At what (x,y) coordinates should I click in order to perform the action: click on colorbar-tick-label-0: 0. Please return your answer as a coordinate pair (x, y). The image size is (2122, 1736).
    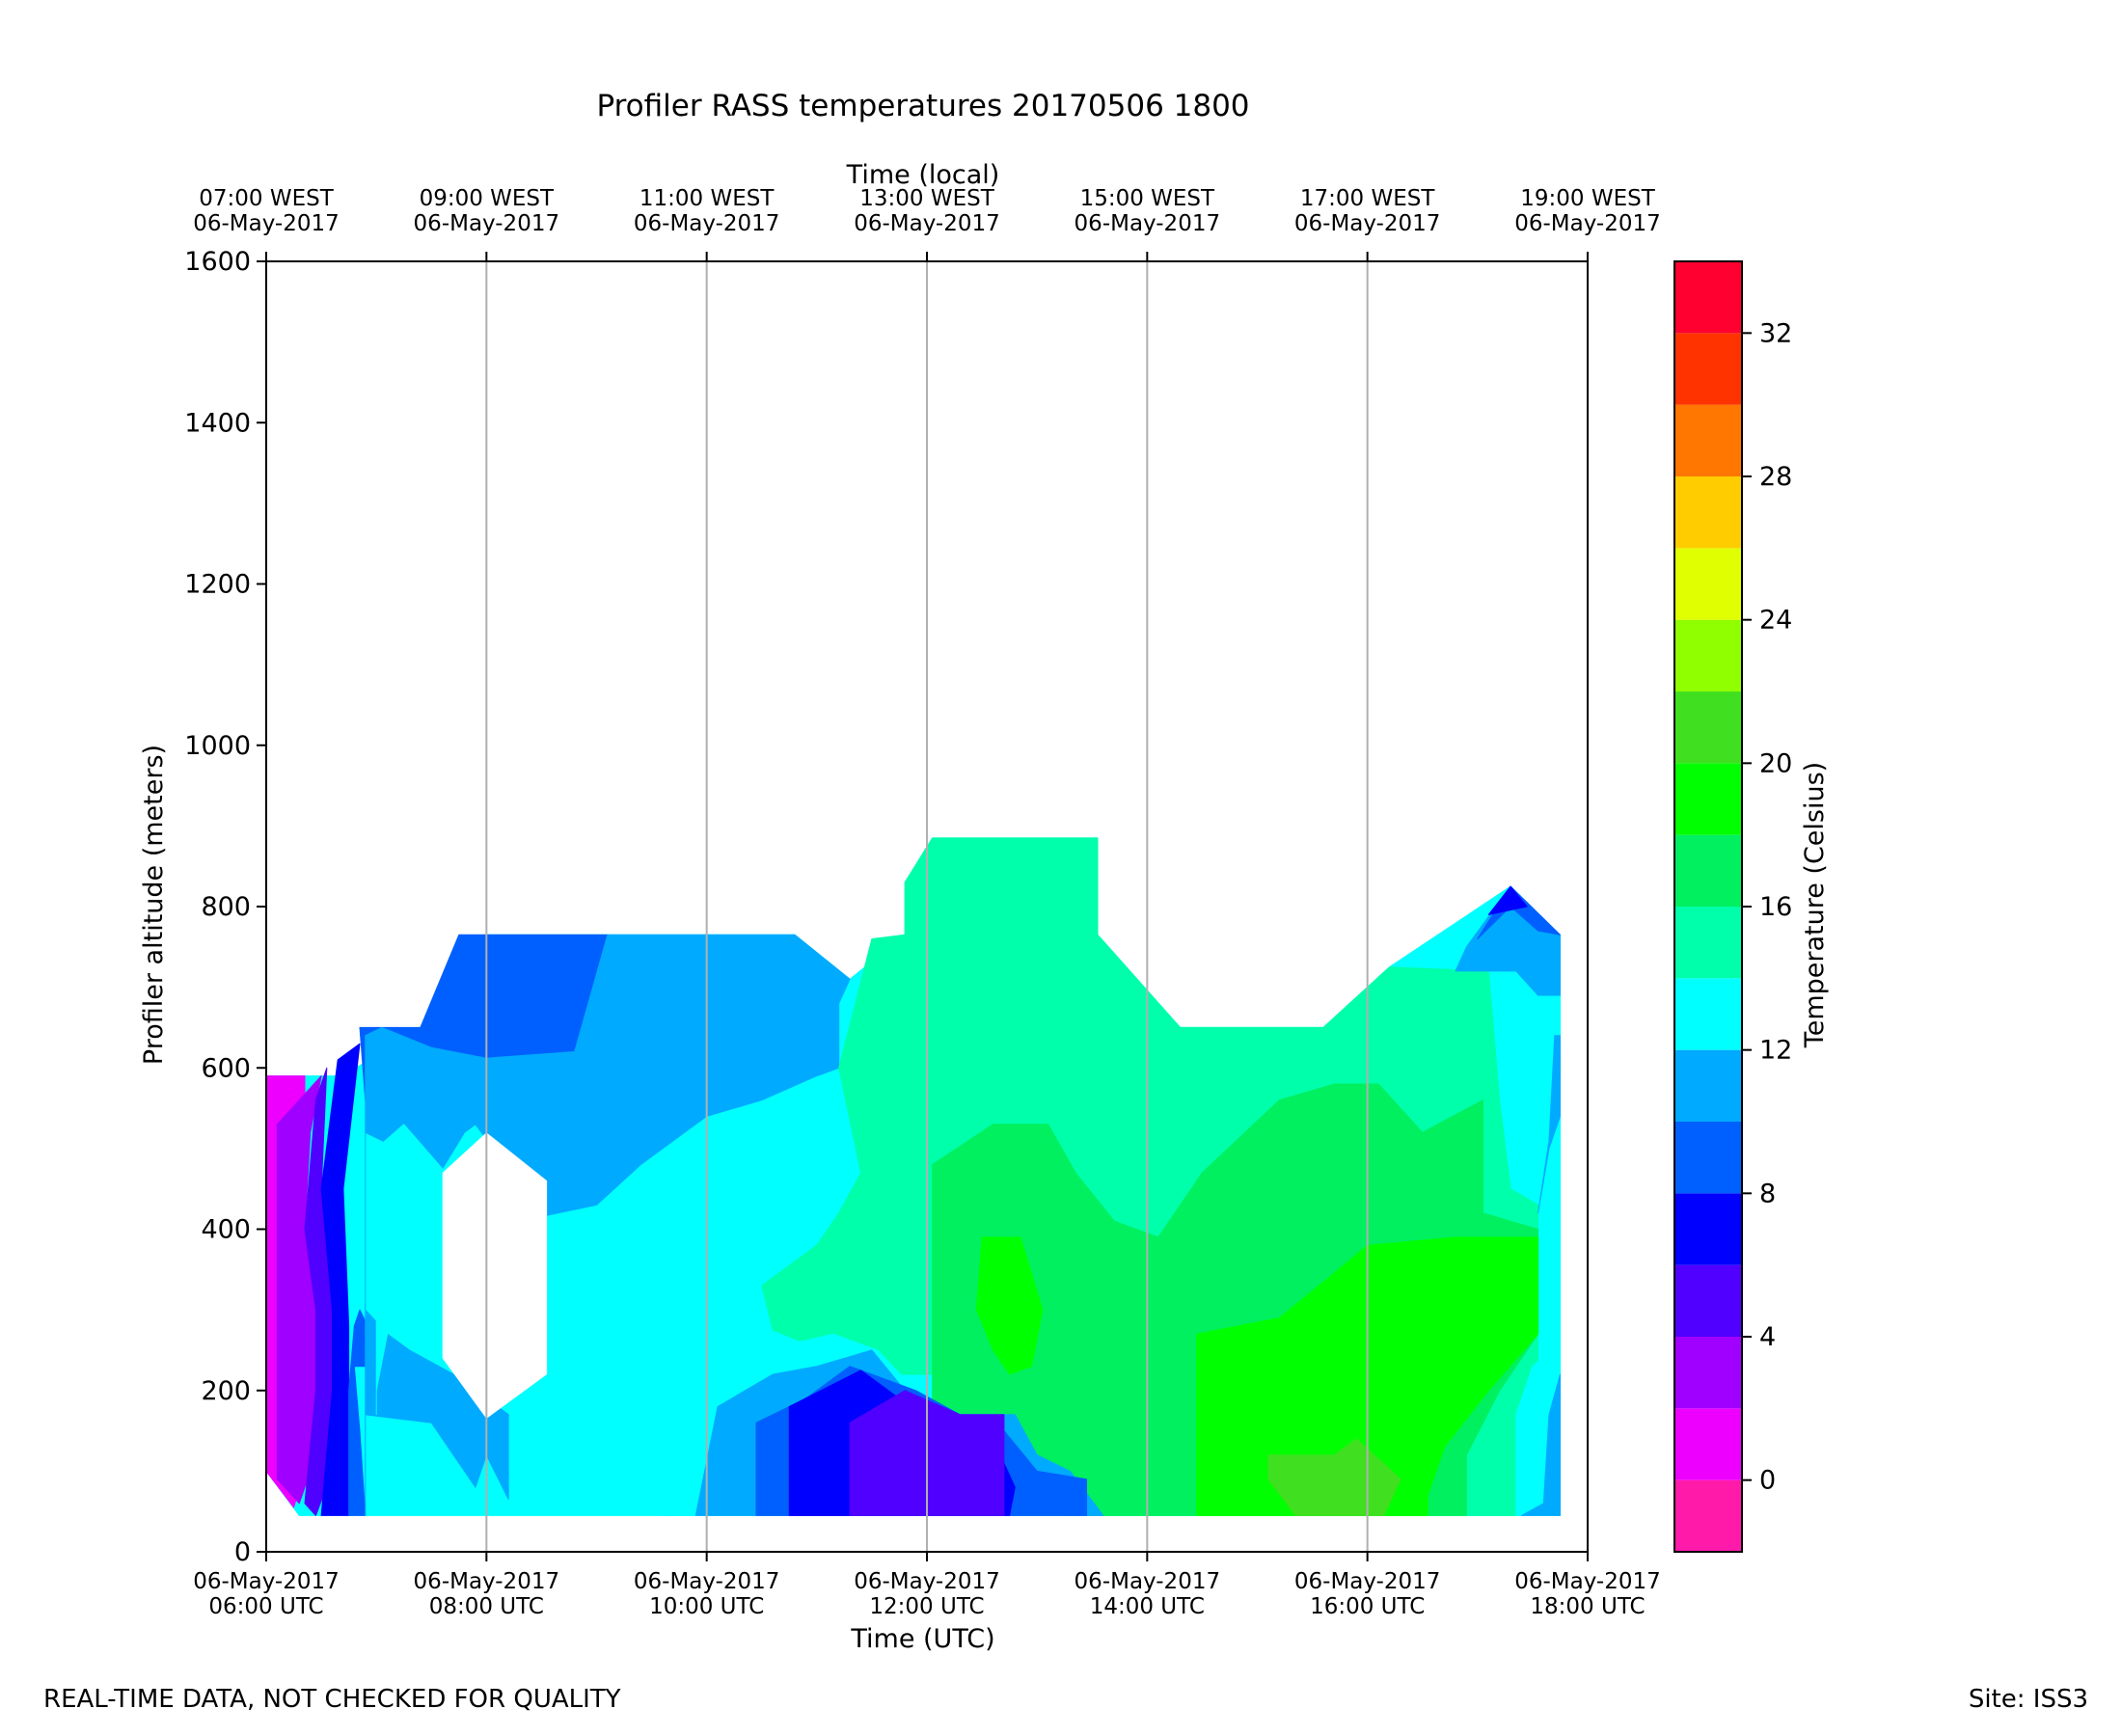
    Looking at the image, I should click on (1768, 1481).